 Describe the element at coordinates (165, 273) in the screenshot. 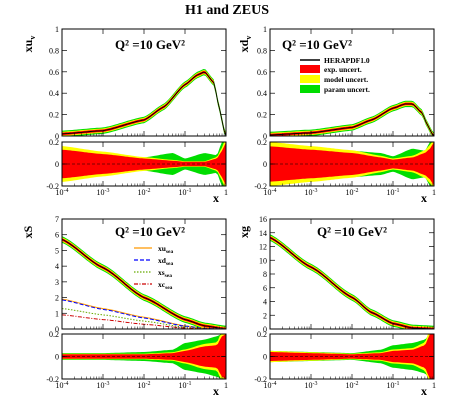

I see `legend-sea-s-label: xssea` at that location.